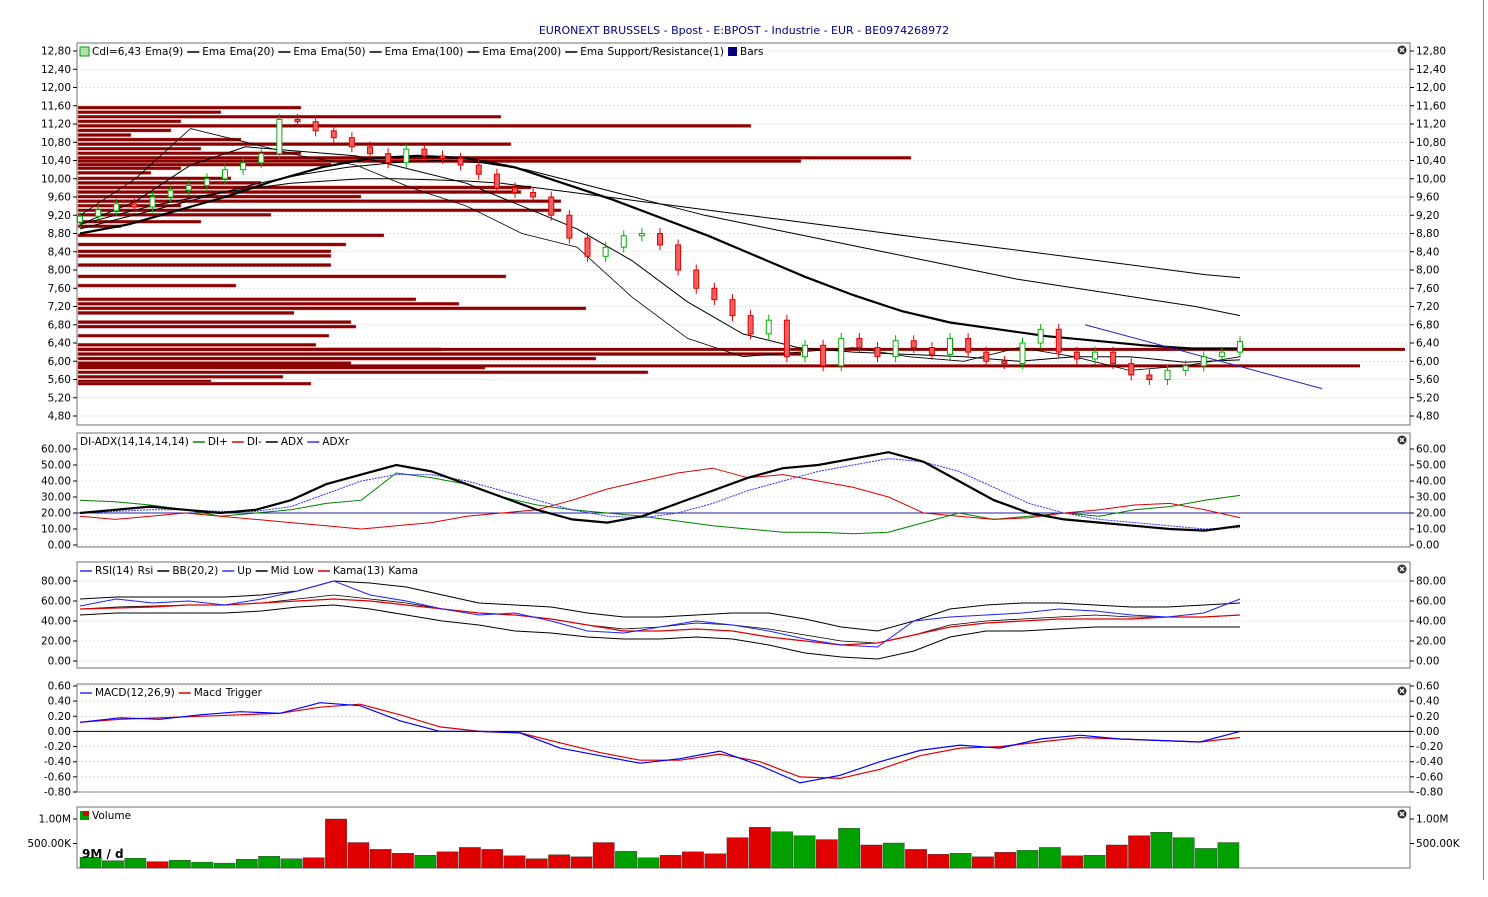 The image size is (1488, 897). What do you see at coordinates (1427, 289) in the screenshot?
I see `price-tick-label-right: 7,60` at bounding box center [1427, 289].